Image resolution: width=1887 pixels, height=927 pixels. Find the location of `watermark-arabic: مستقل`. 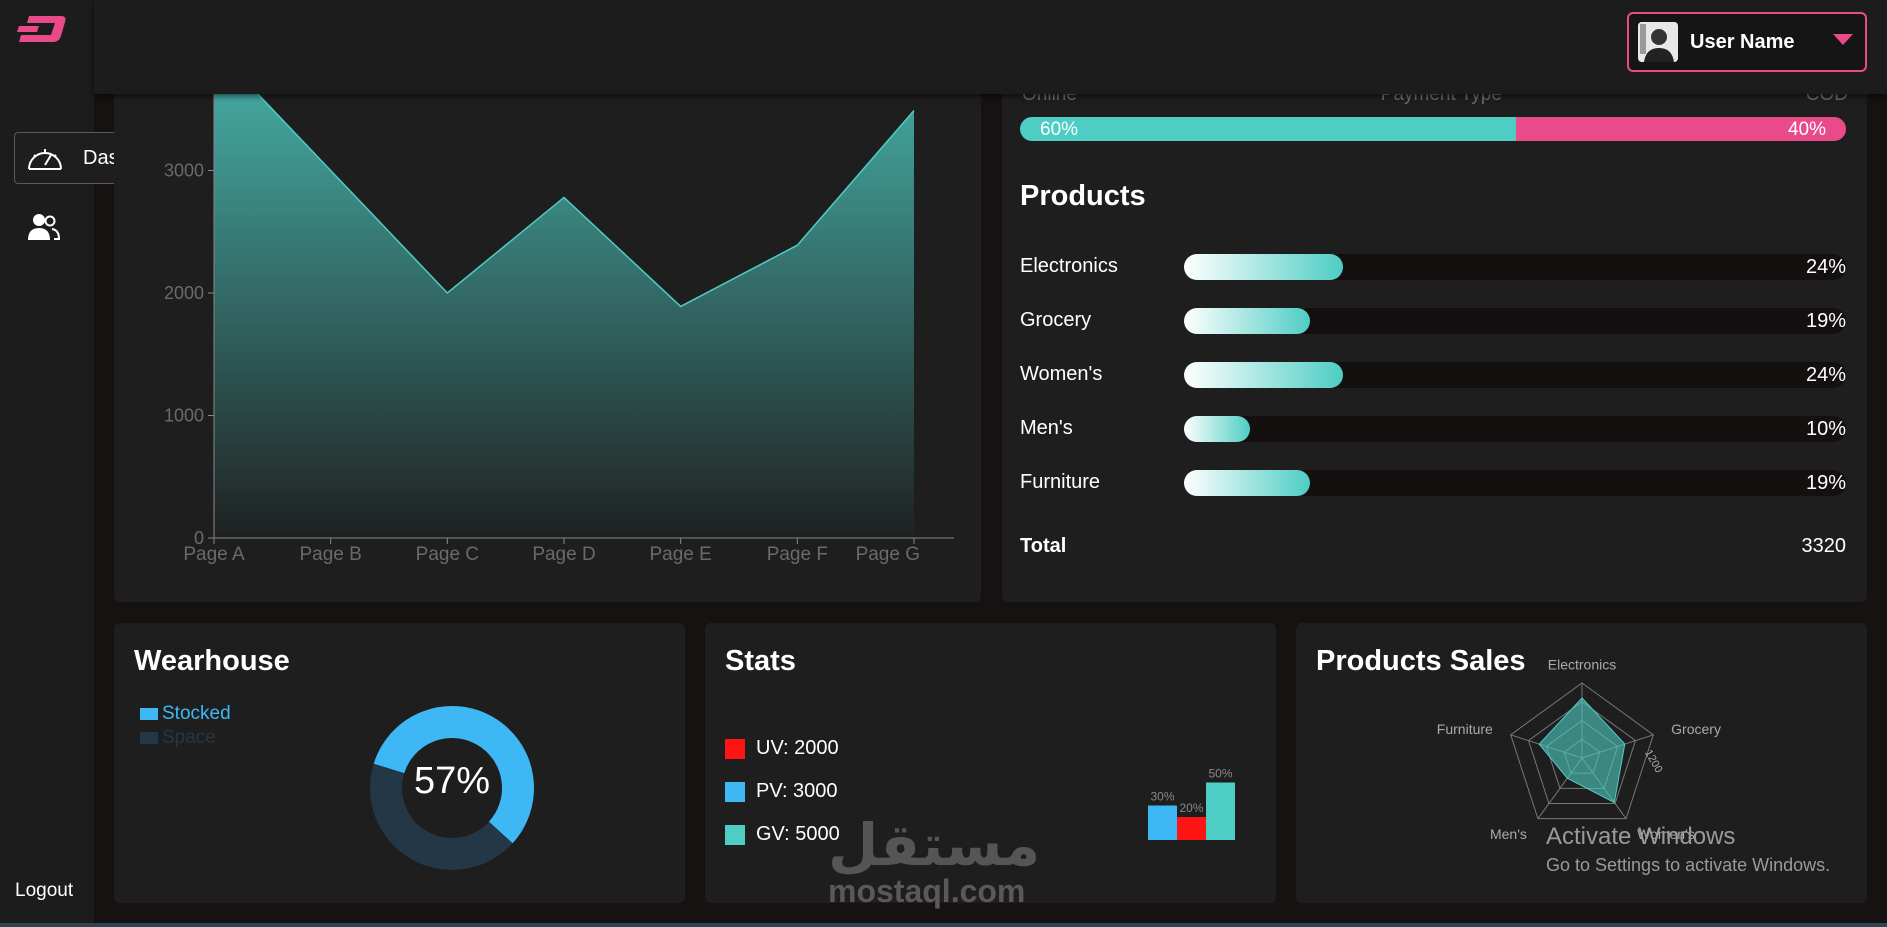

watermark-arabic: مستقل is located at coordinates (934, 845).